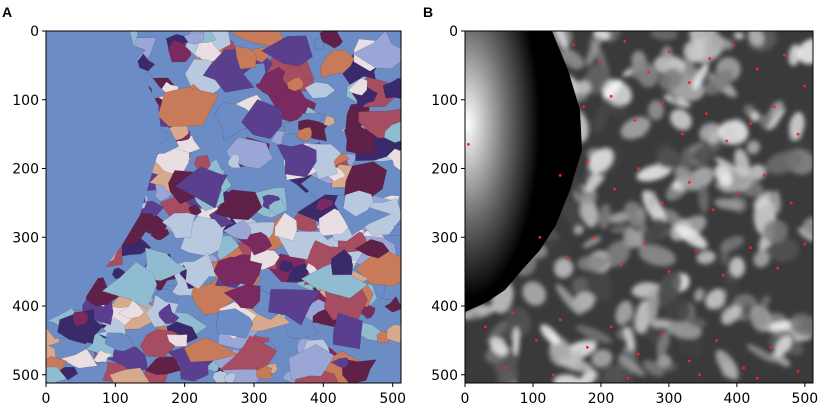 The height and width of the screenshot is (415, 829). What do you see at coordinates (254, 399) in the screenshot?
I see `panel-a-x-tick-label: 300` at bounding box center [254, 399].